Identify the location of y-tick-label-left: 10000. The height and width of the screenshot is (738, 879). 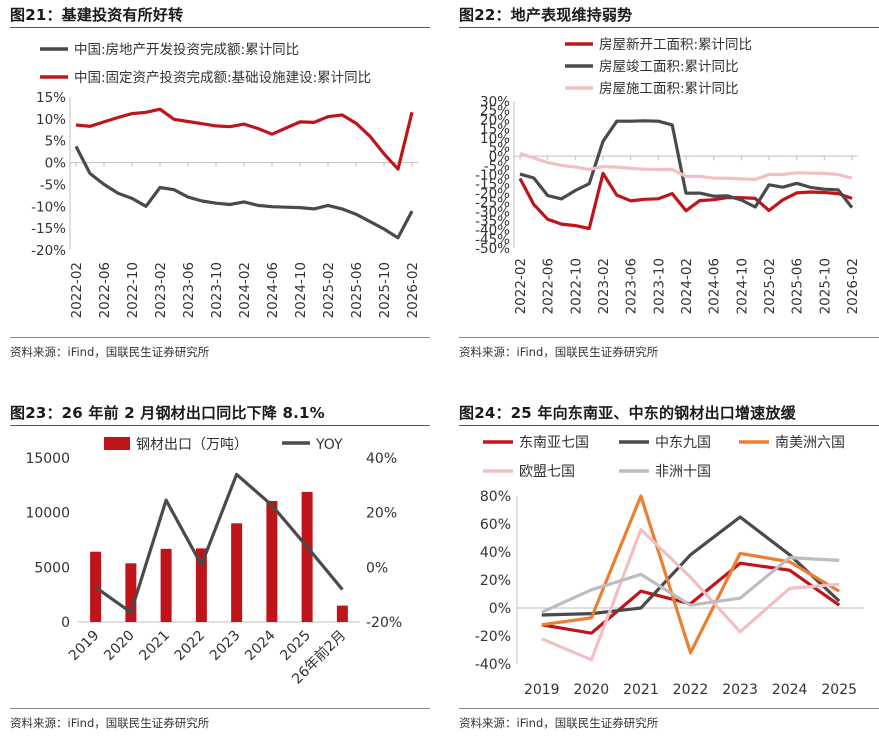
(47, 514).